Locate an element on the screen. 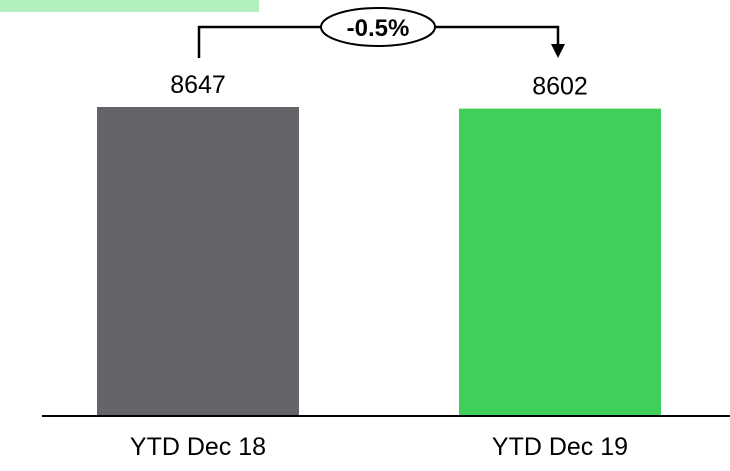 Image resolution: width=730 pixels, height=471 pixels. change-arrowhead is located at coordinates (558, 51).